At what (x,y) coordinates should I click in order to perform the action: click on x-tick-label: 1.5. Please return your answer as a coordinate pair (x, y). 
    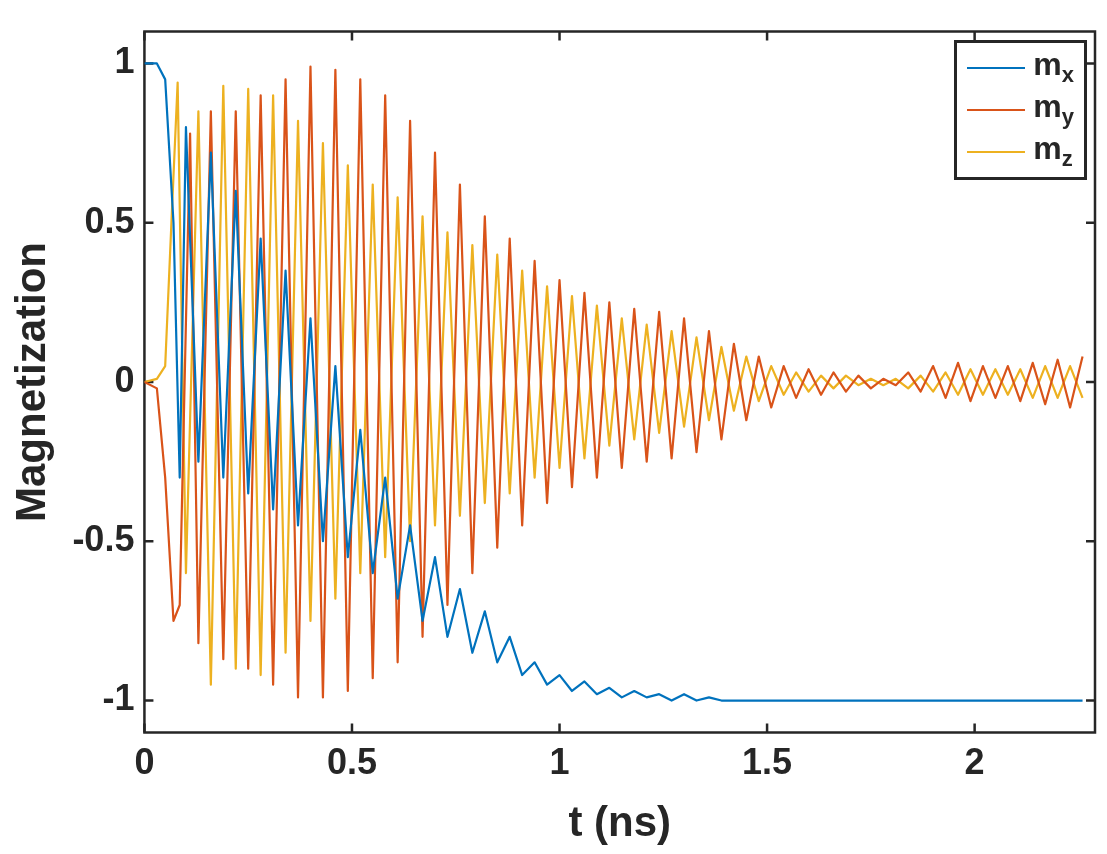
    Looking at the image, I should click on (767, 761).